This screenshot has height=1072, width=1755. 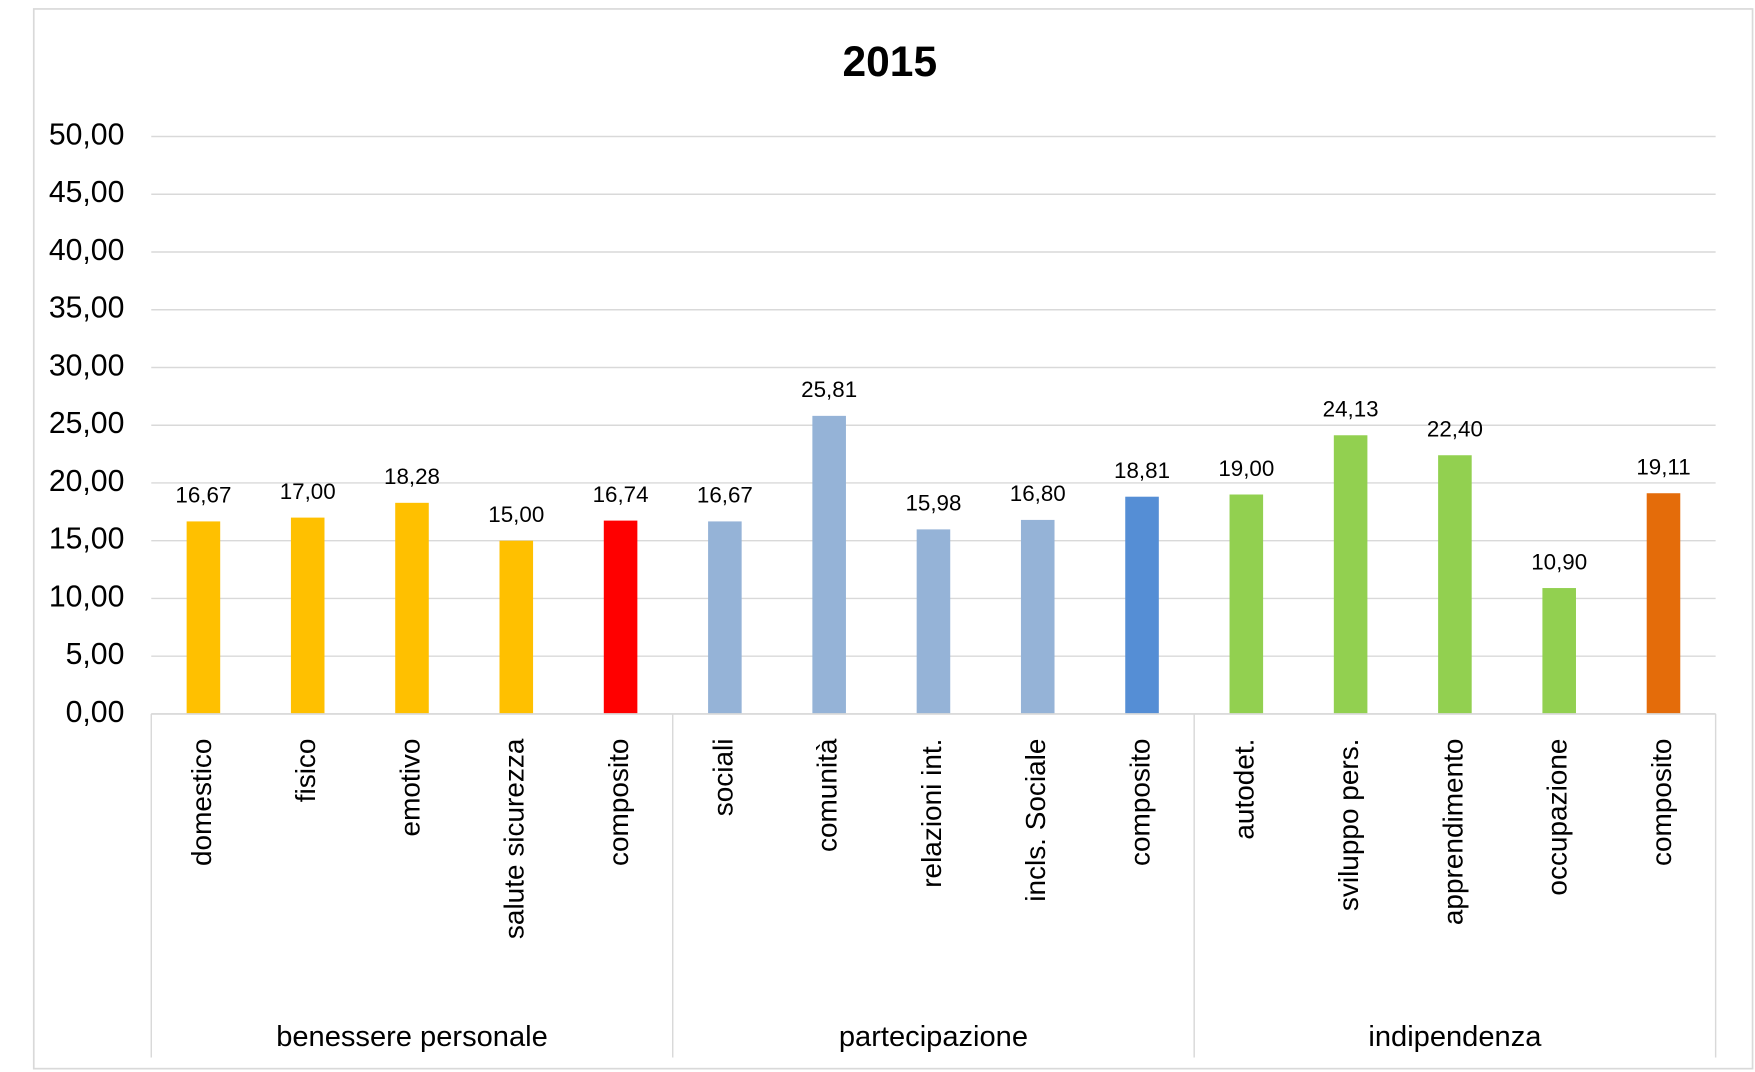 I want to click on chart-title: 2015, so click(x=890, y=62).